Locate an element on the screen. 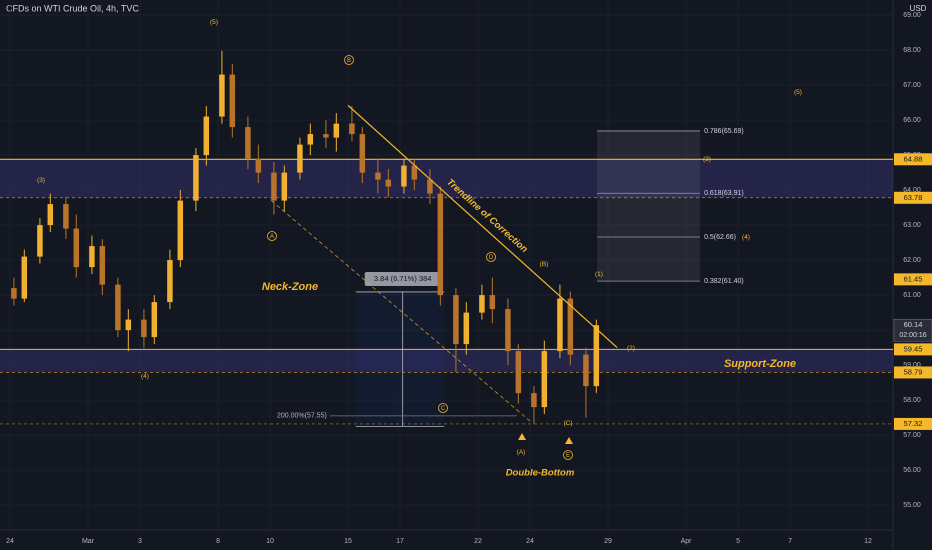  y-tick-label: 64.00 is located at coordinates (912, 190).